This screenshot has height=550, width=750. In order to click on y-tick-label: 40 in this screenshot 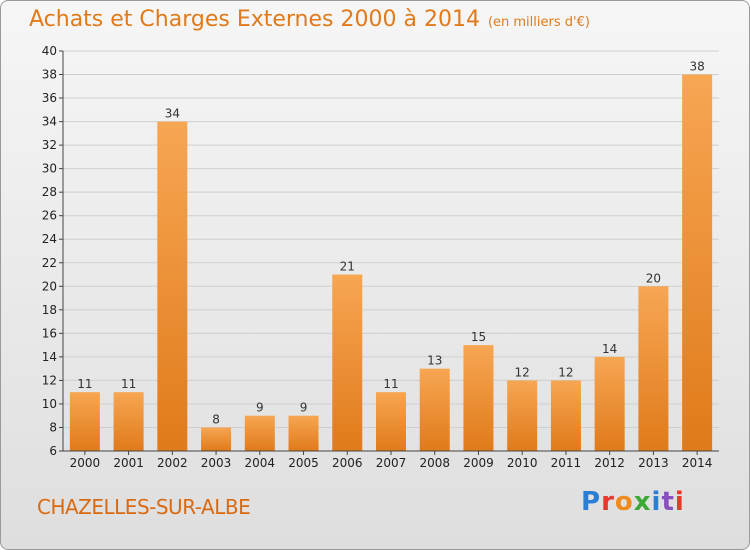, I will do `click(49, 51)`.